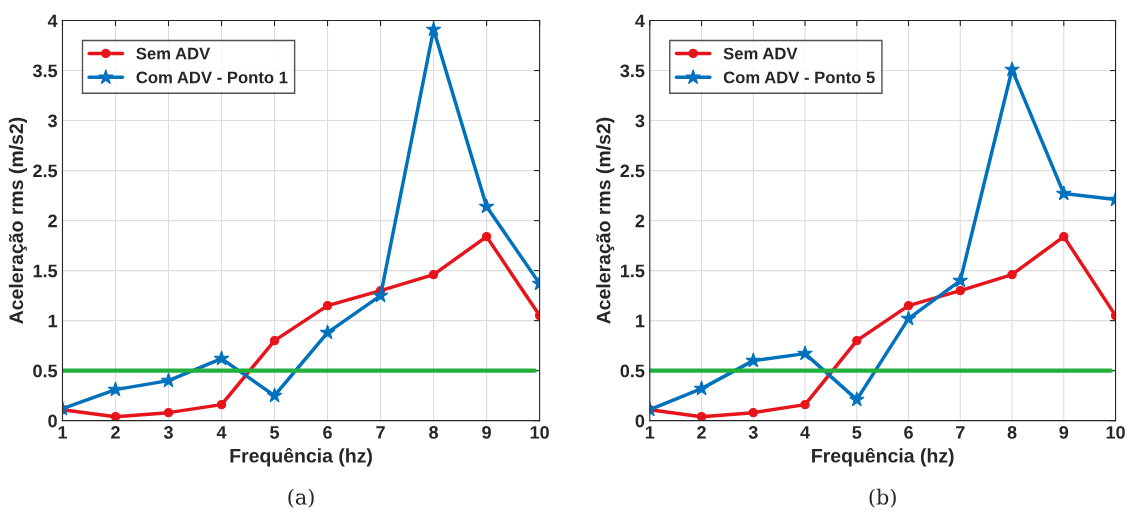  Describe the element at coordinates (301, 498) in the screenshot. I see `text: (a)` at that location.